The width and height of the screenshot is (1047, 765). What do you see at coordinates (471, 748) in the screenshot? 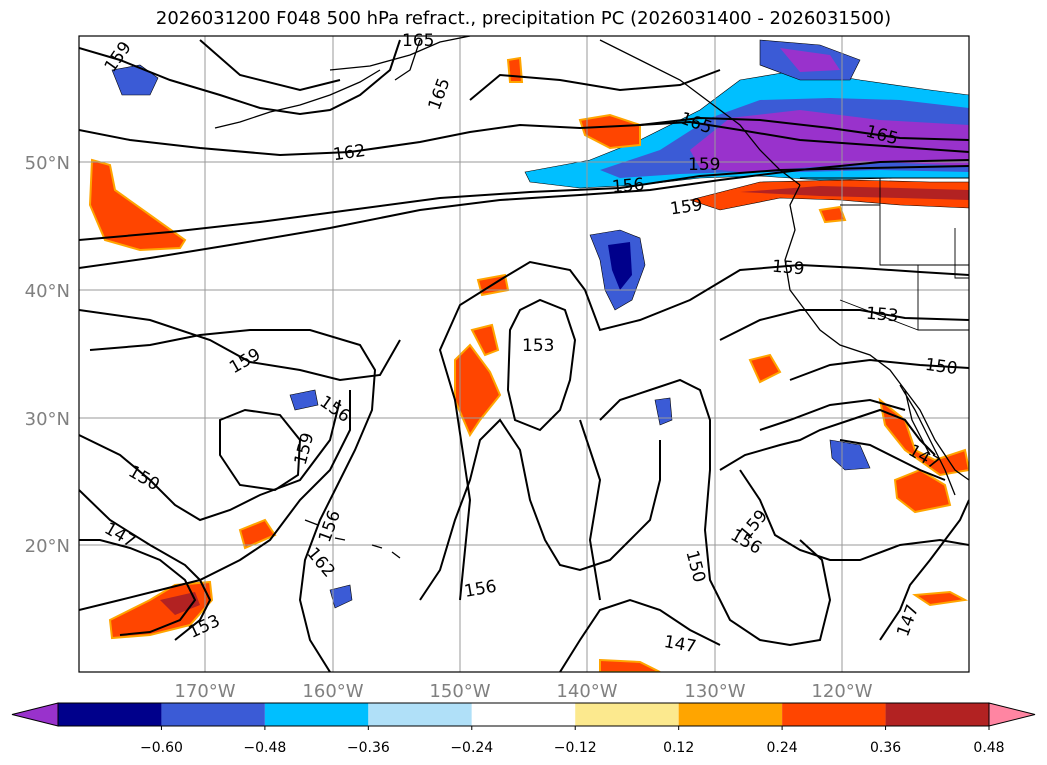
I see `colorbar-tick-label: −0.24` at bounding box center [471, 748].